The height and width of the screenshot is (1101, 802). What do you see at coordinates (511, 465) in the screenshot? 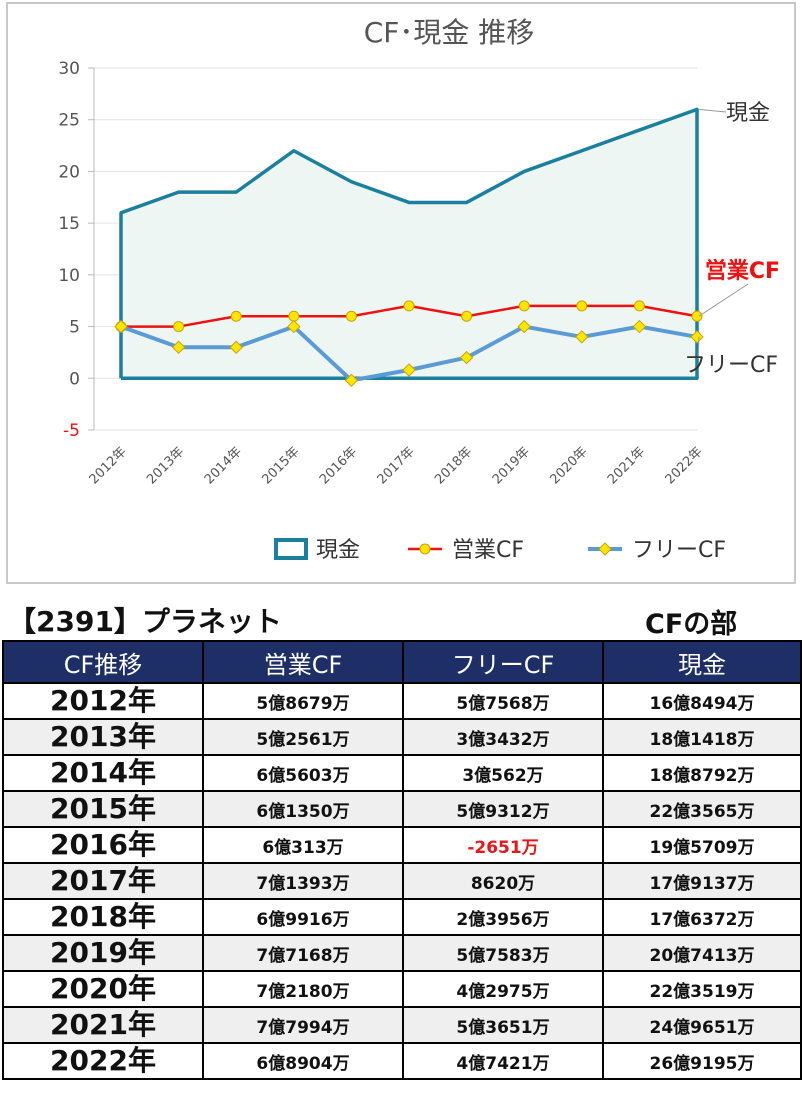
I see `x-tick: 2019年` at bounding box center [511, 465].